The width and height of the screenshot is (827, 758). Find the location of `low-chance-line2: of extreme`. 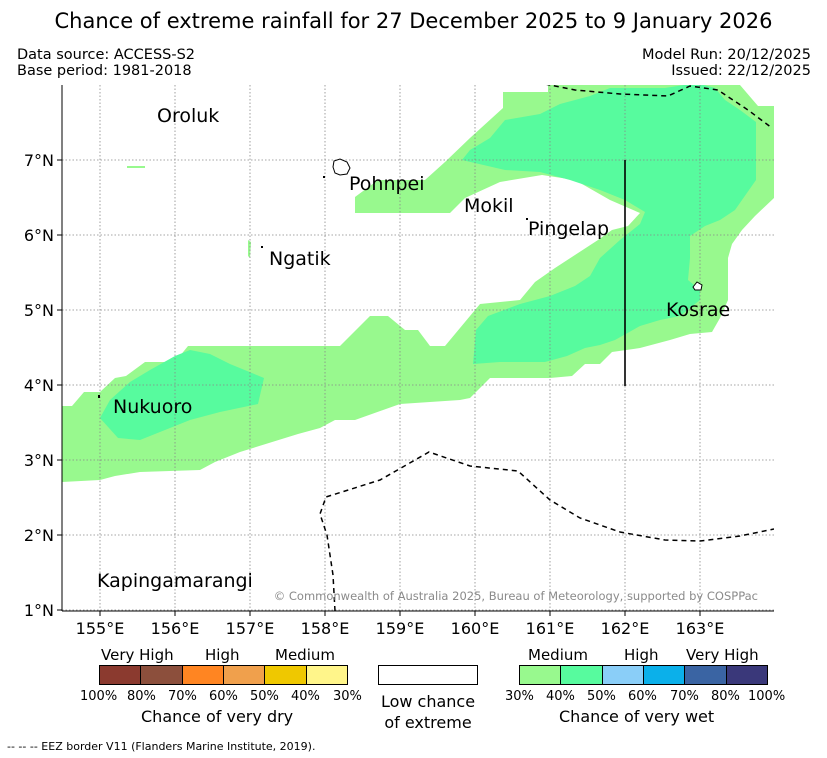

low-chance-line2: of extreme is located at coordinates (428, 722).